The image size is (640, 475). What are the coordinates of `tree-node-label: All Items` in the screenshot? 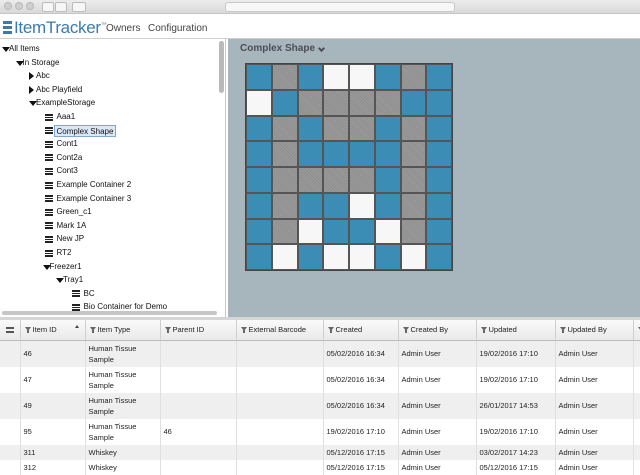 It's located at (24, 49).